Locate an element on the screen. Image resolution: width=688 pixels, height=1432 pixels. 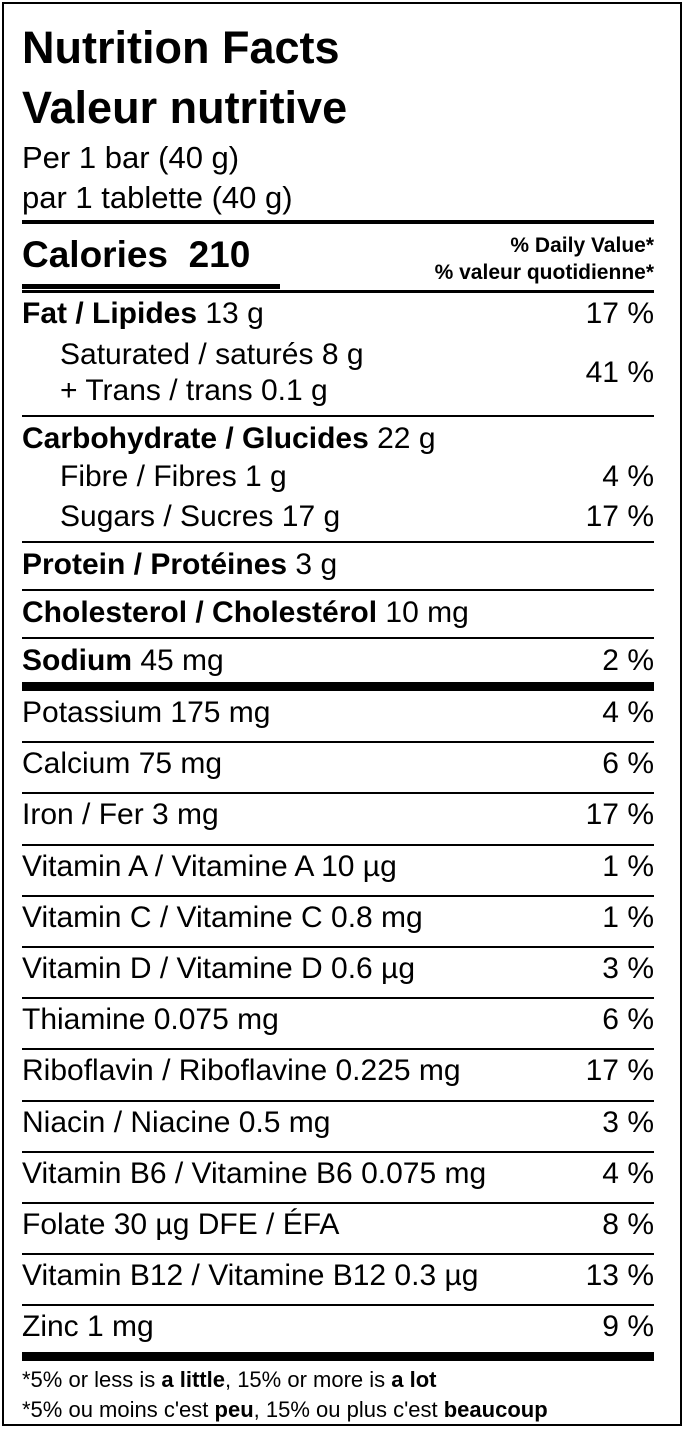
calories-value: 210 is located at coordinates (219, 254).